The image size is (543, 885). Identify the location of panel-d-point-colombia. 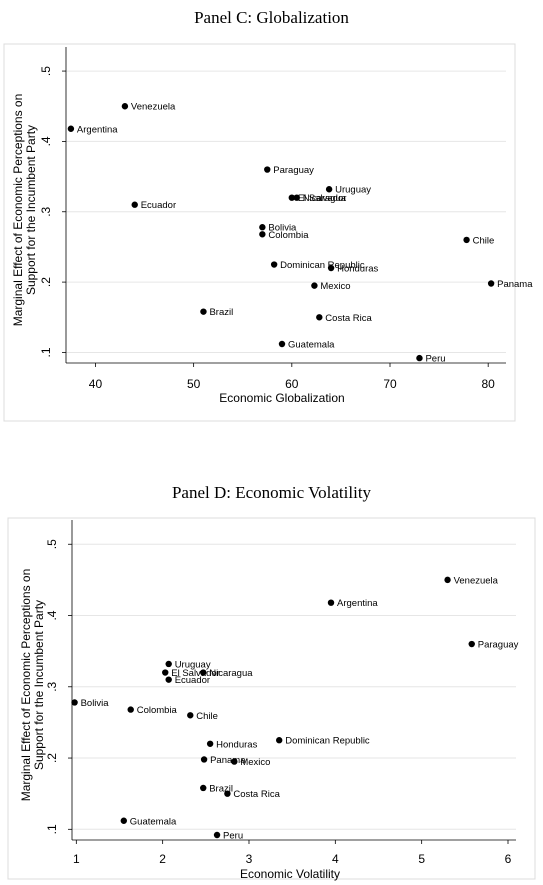
(130, 709).